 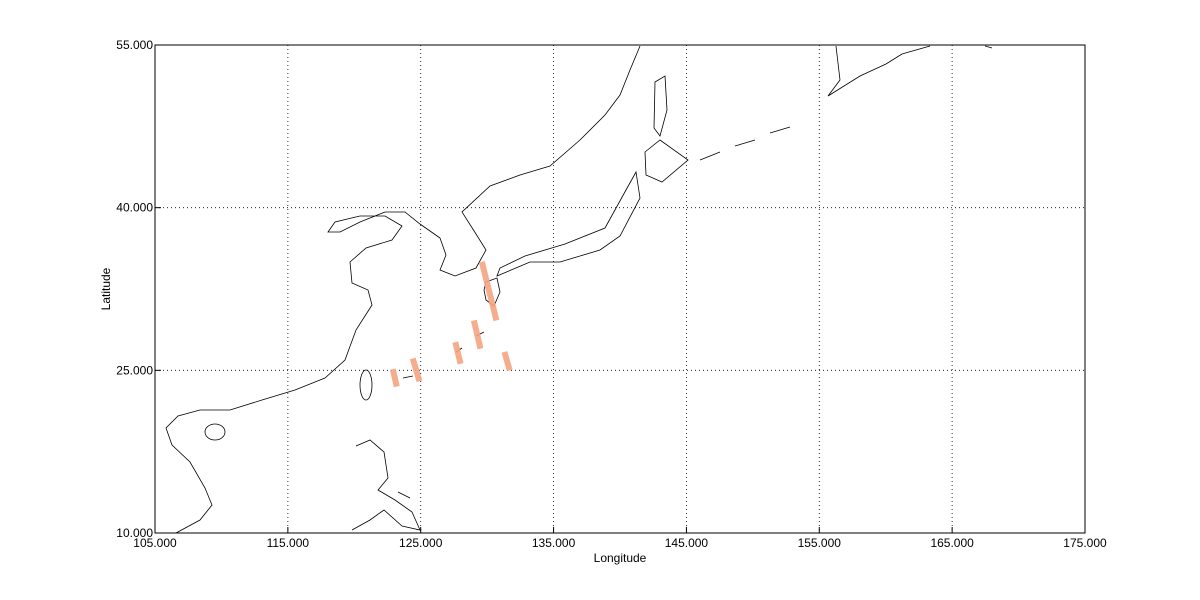 What do you see at coordinates (554, 543) in the screenshot?
I see `x-tick-label: 135.000` at bounding box center [554, 543].